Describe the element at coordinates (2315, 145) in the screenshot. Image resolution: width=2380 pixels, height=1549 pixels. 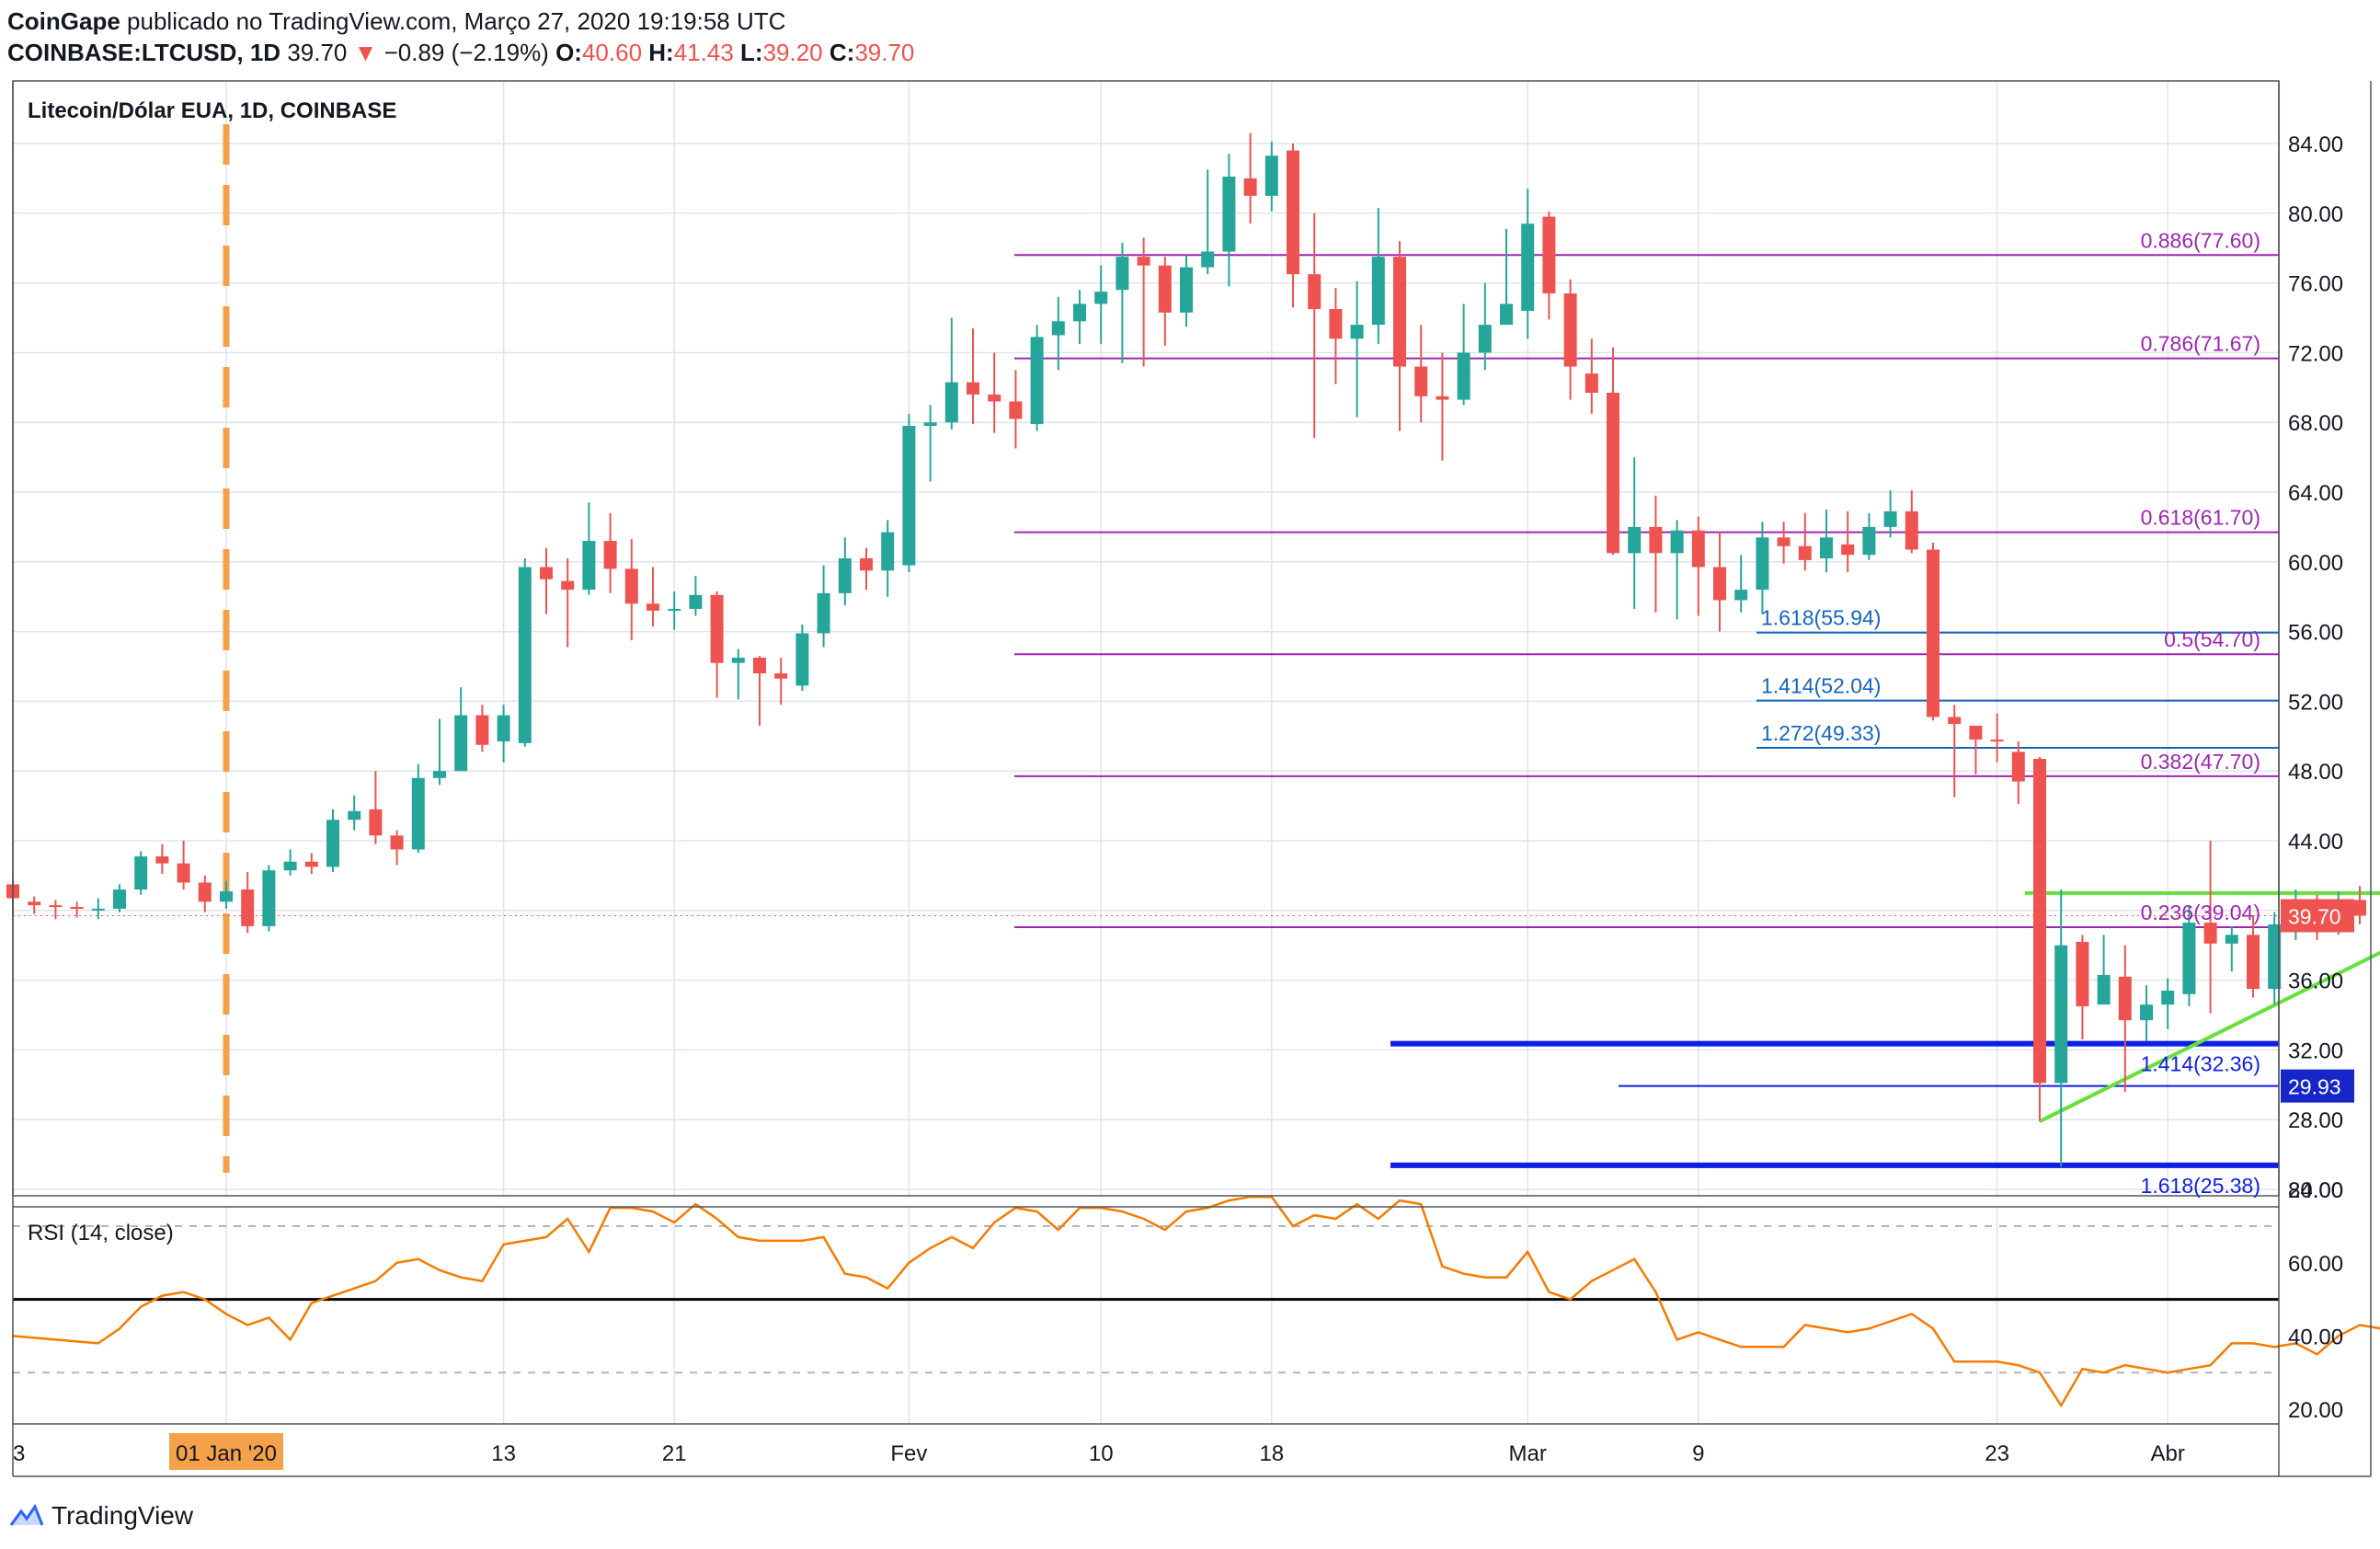
I see `price-axis-label: 84.00` at that location.